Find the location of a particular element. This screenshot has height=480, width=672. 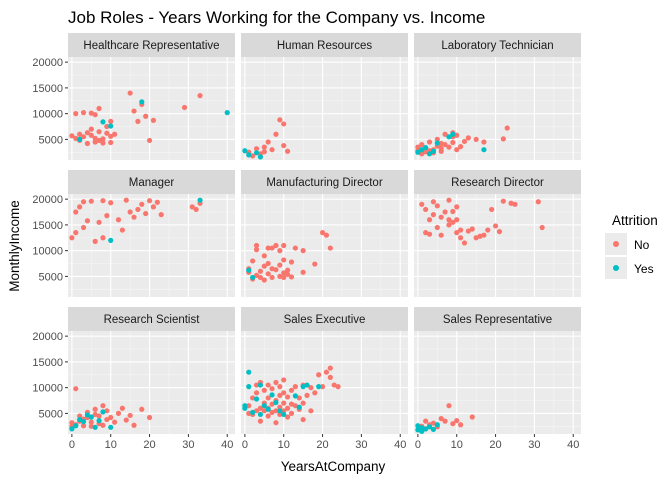

strip-manufacturing-director is located at coordinates (324, 182).